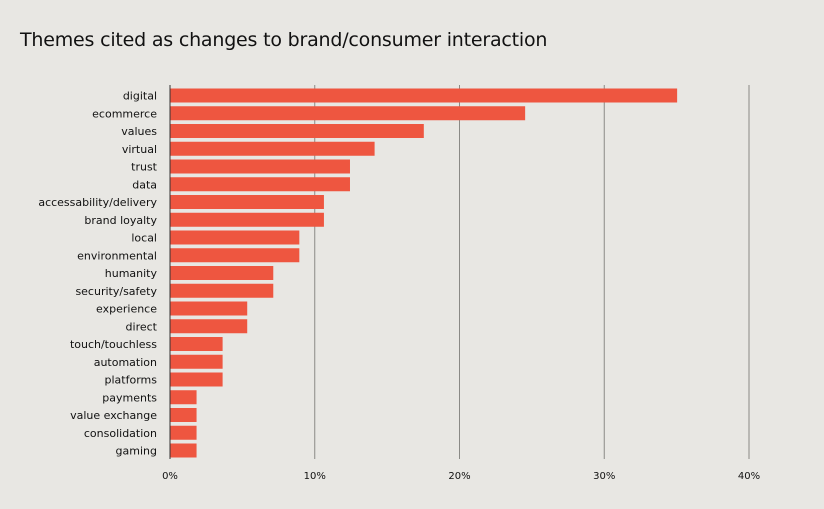 The height and width of the screenshot is (509, 824). What do you see at coordinates (247, 202) in the screenshot?
I see `bar-accessability-delivery` at bounding box center [247, 202].